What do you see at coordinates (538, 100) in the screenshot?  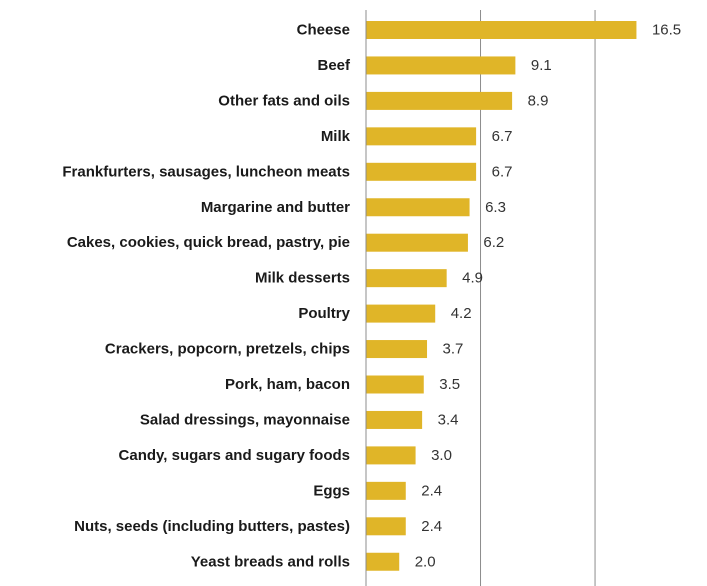 I see `data-label: 8.9` at bounding box center [538, 100].